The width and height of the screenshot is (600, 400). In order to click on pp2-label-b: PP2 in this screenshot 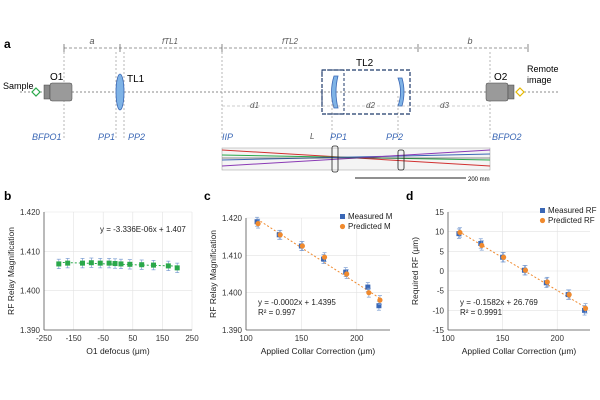, I will do `click(394, 137)`.